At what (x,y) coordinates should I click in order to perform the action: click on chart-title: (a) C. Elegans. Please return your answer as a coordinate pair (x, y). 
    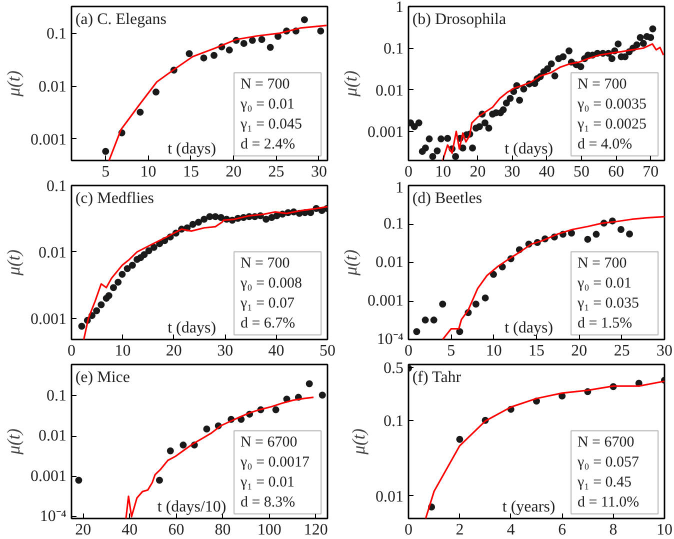
    Looking at the image, I should click on (120, 19).